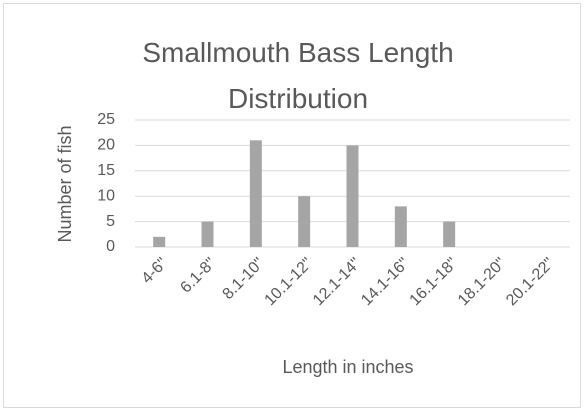 This screenshot has width=586, height=412. Describe the element at coordinates (482, 282) in the screenshot. I see `x-tick-label: 18.1-20"` at that location.